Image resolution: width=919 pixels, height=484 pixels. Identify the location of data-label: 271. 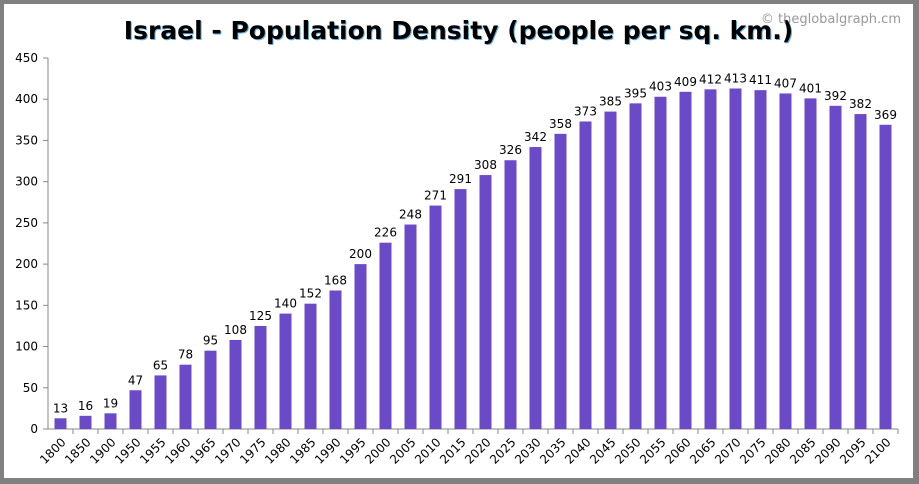
(435, 196).